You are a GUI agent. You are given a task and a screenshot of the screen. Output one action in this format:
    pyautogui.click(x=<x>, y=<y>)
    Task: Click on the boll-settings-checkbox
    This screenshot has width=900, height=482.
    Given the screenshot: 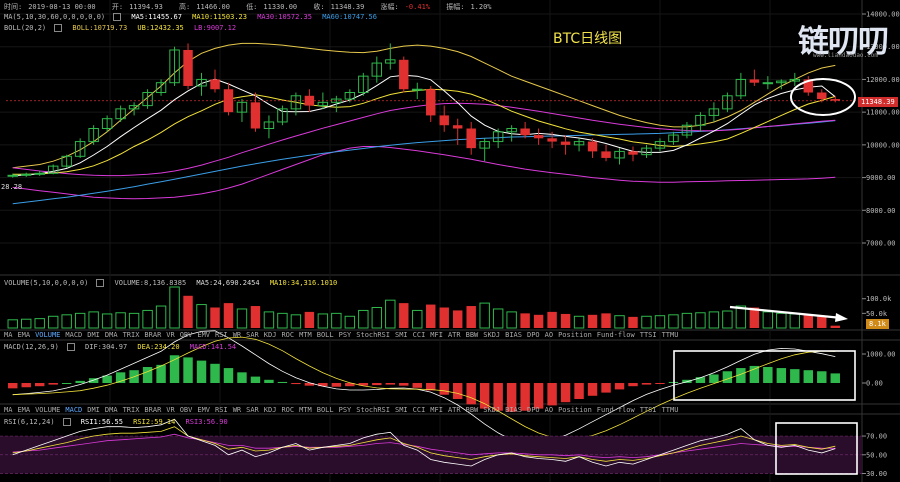 What is the action you would take?
    pyautogui.click(x=58, y=28)
    